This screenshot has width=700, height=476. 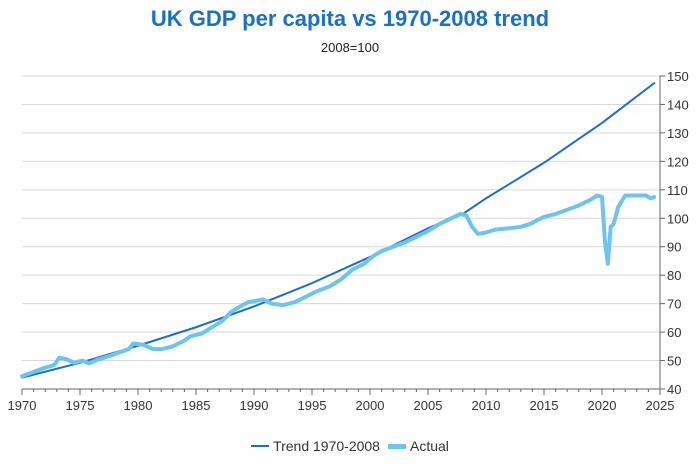 What do you see at coordinates (678, 133) in the screenshot?
I see `y-tick-label: 130` at bounding box center [678, 133].